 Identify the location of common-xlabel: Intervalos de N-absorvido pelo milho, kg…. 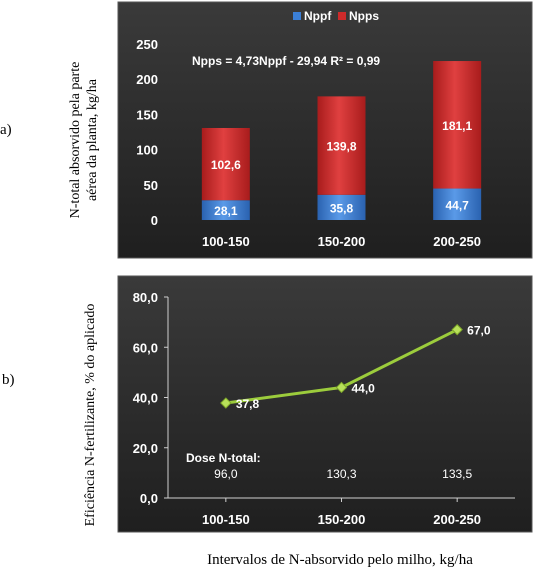
(340, 560).